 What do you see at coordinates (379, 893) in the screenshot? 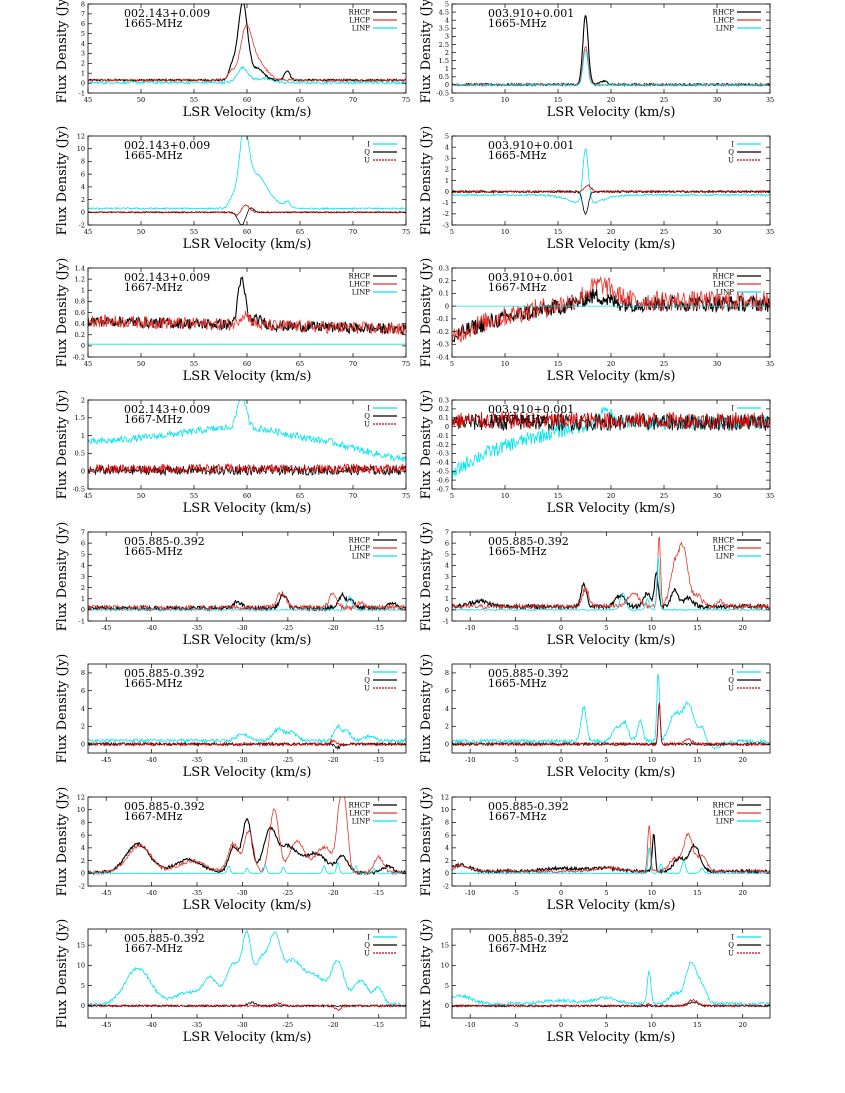
I see `x-tick-label: -15` at bounding box center [379, 893].